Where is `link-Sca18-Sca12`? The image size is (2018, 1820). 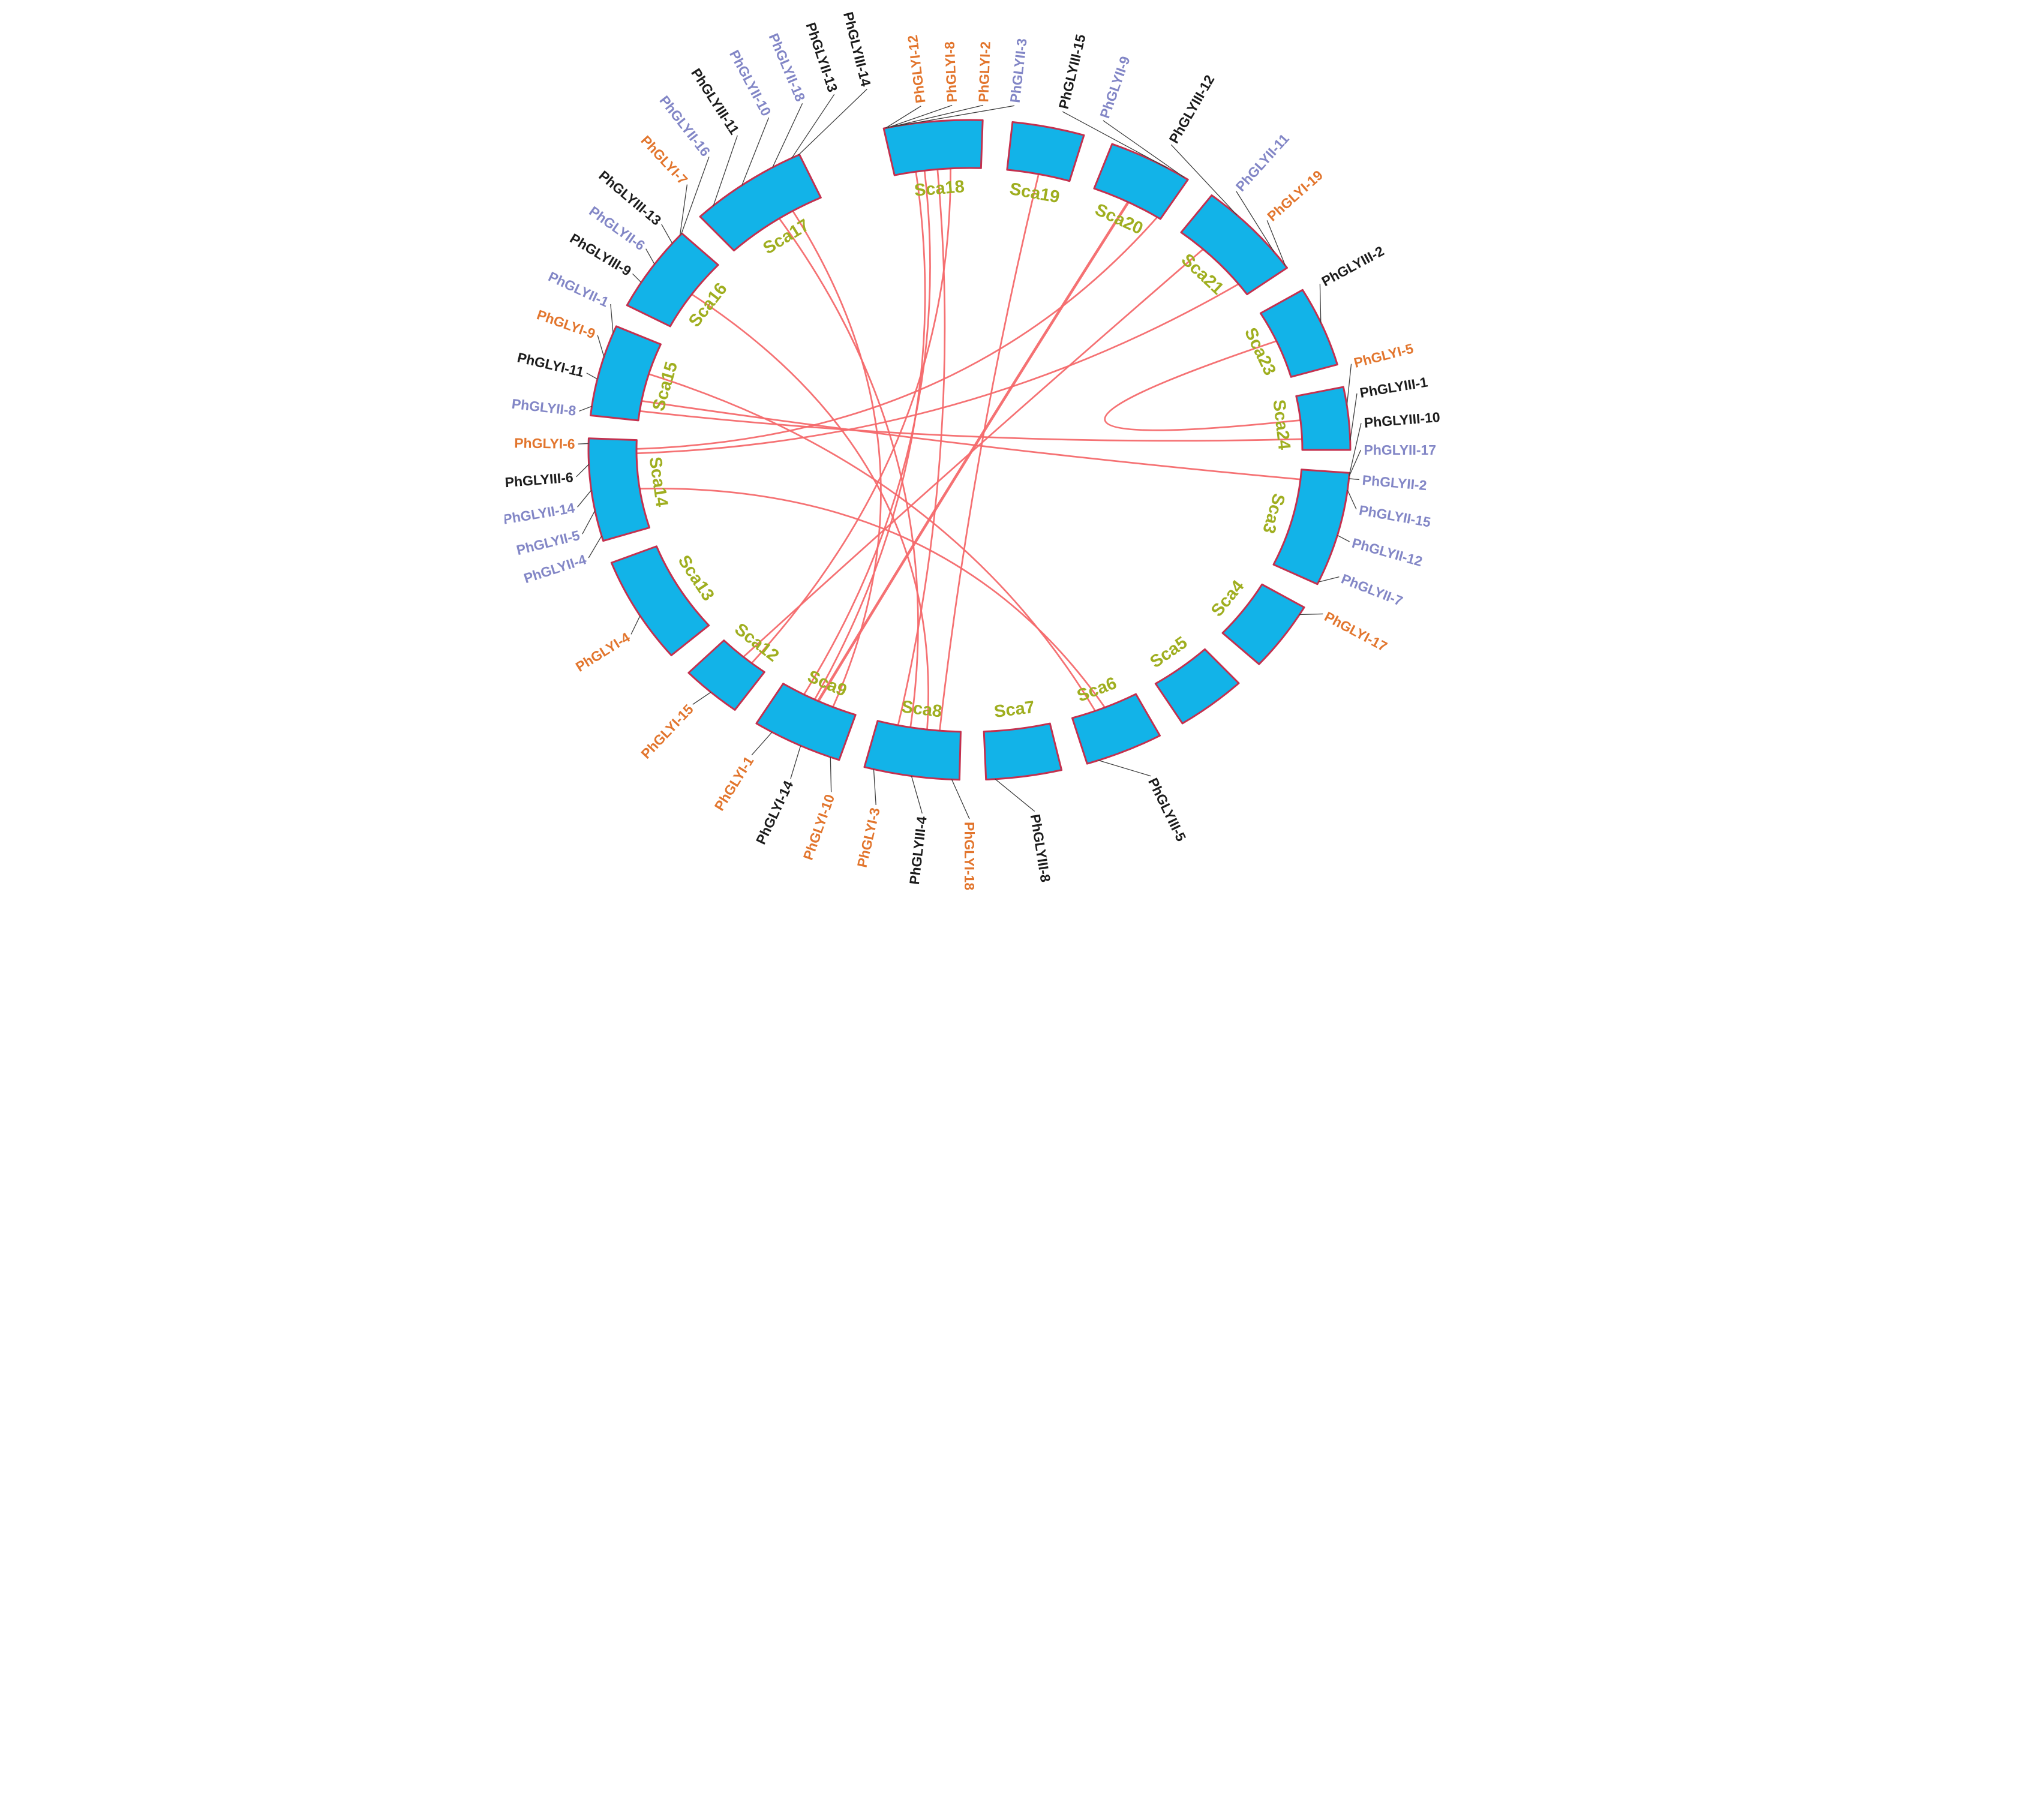 link-Sca18-Sca12 is located at coordinates (850, 416).